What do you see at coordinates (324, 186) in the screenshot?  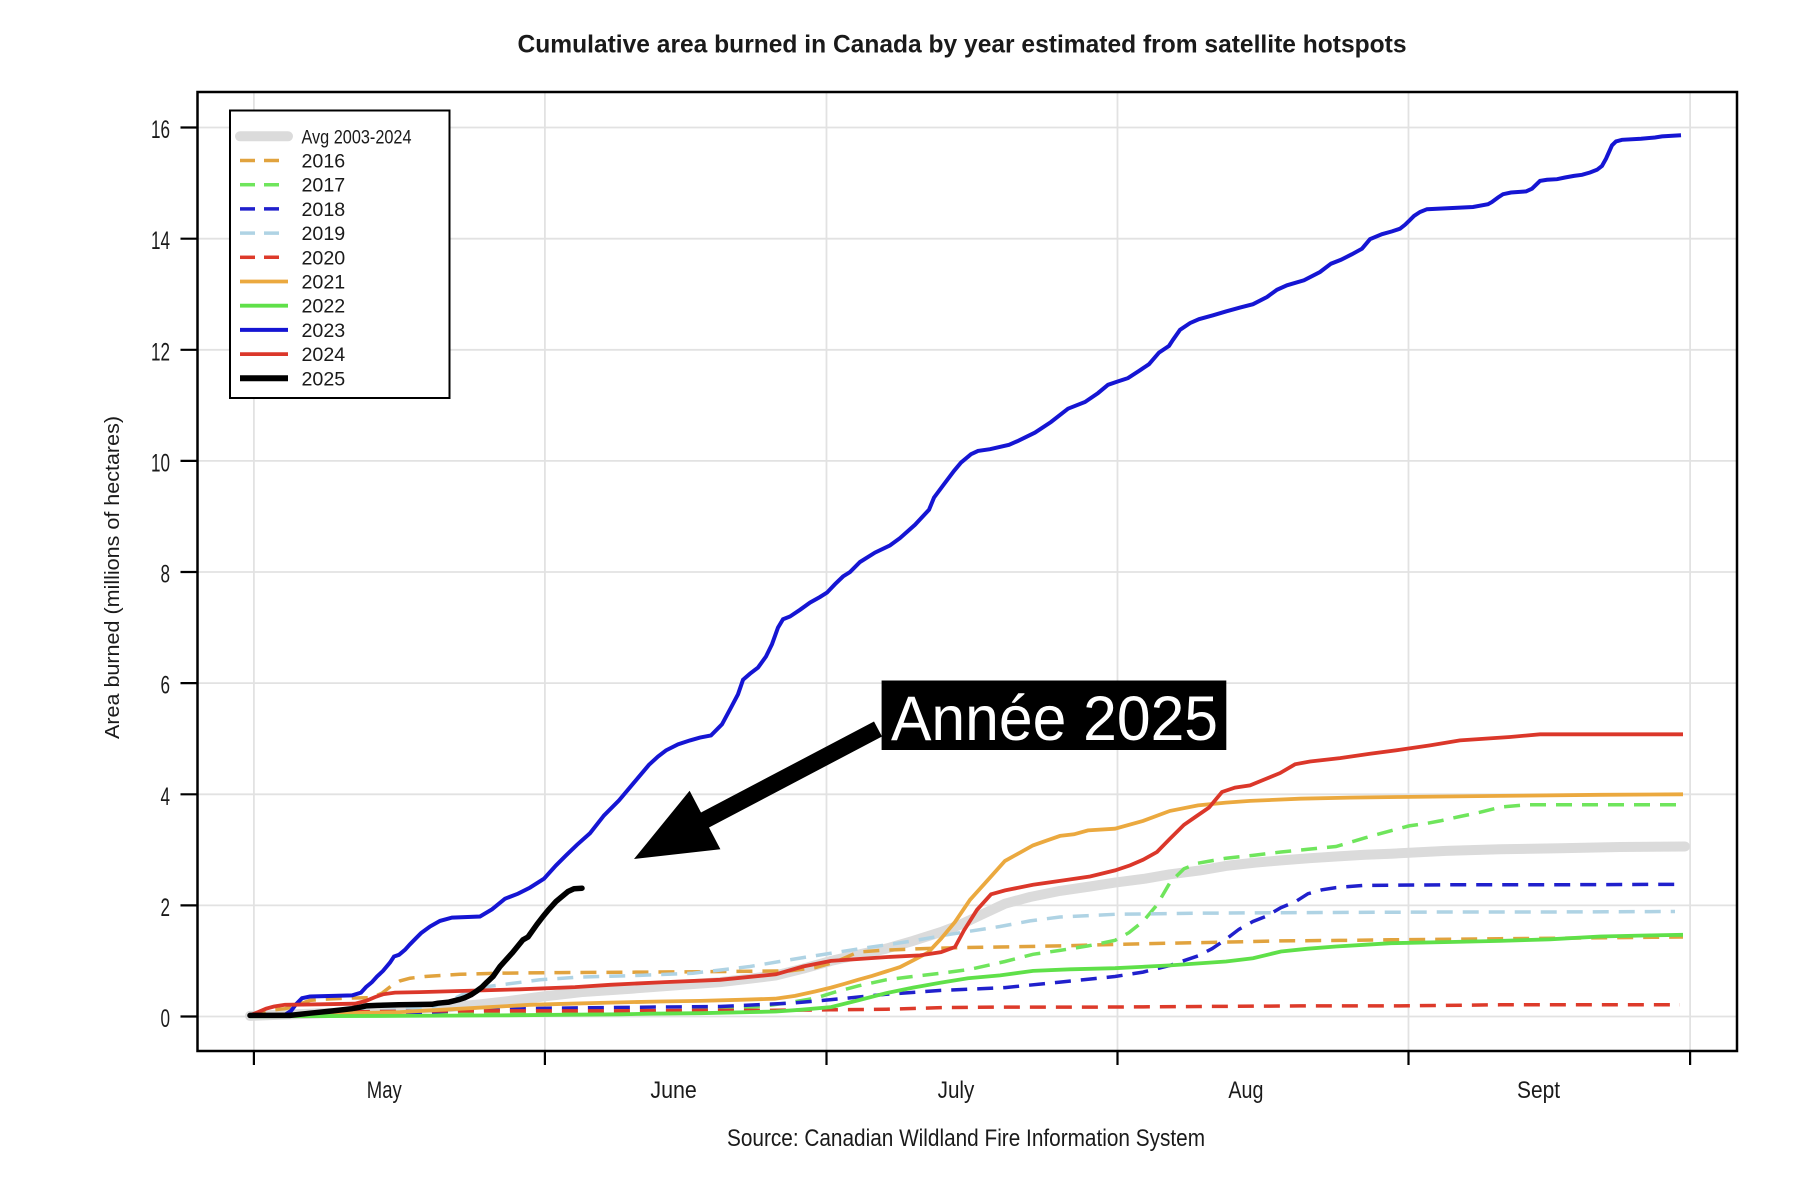 I see `svg-text: 2017` at bounding box center [324, 186].